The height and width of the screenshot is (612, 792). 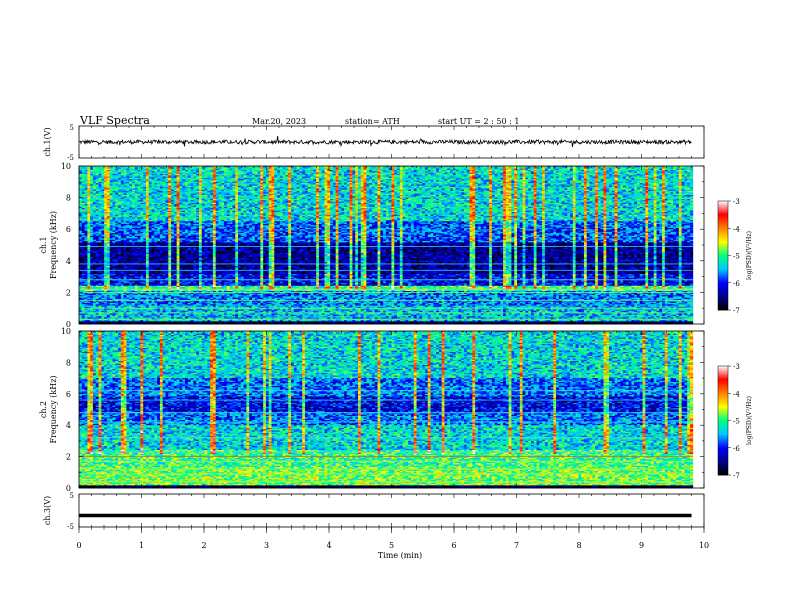 What do you see at coordinates (328, 545) in the screenshot?
I see `time-tick: 4` at bounding box center [328, 545].